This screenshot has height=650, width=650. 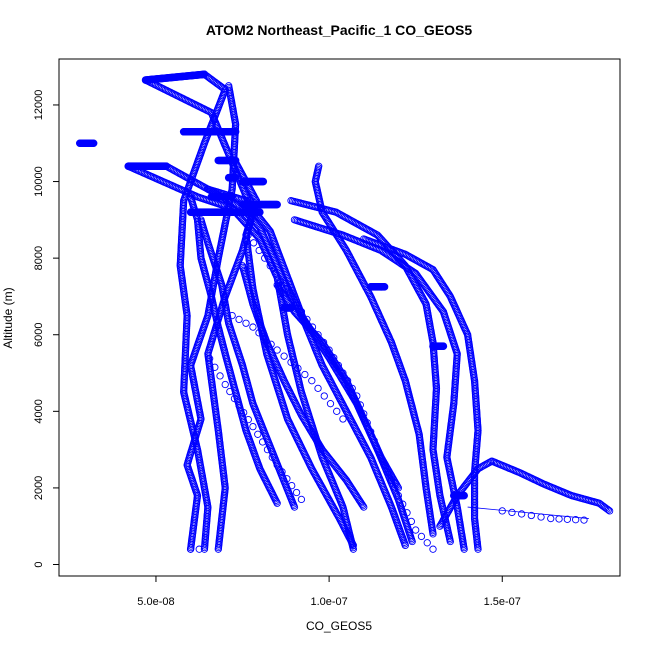 I want to click on x-tick-label: 5.0e-08, so click(x=155, y=602).